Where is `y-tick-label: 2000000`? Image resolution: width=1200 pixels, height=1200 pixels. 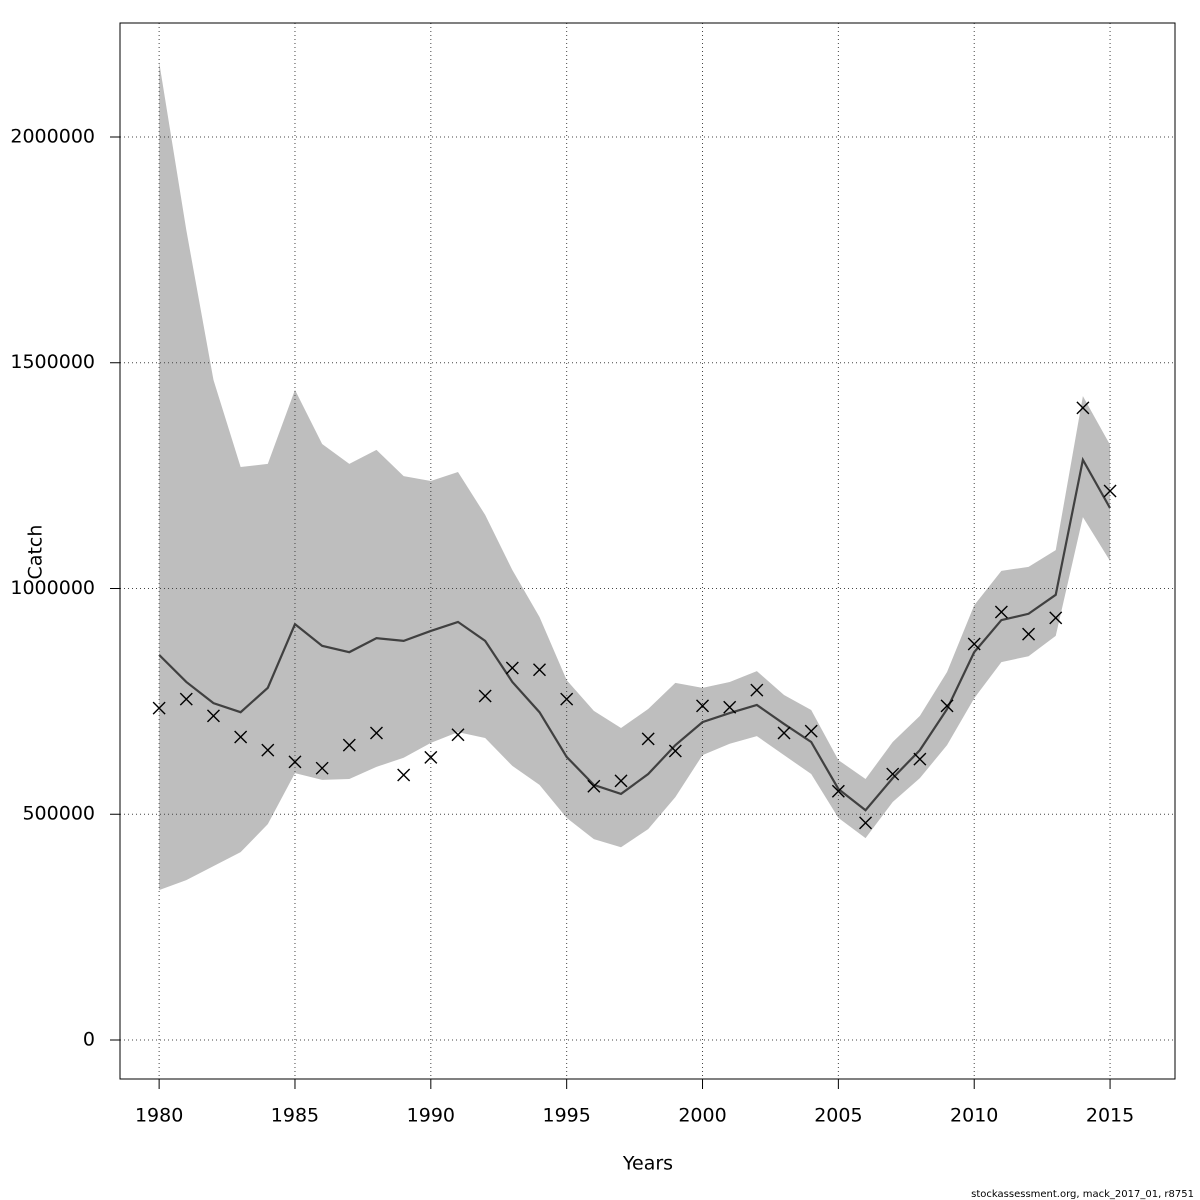 y-tick-label: 2000000 is located at coordinates (52, 137).